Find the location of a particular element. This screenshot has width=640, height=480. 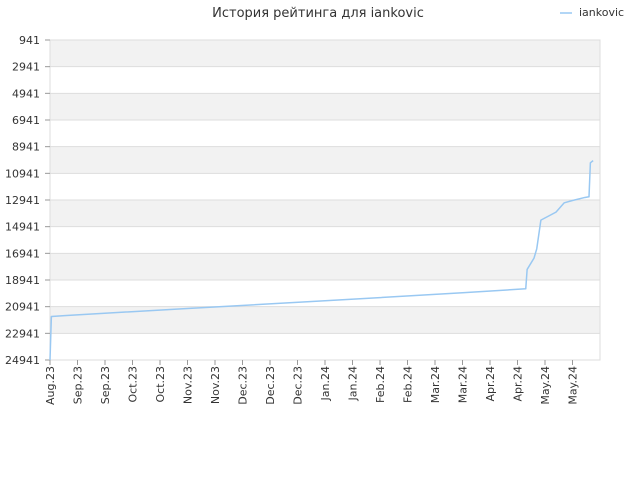

y-tick-label: 12941 is located at coordinates (22, 200).